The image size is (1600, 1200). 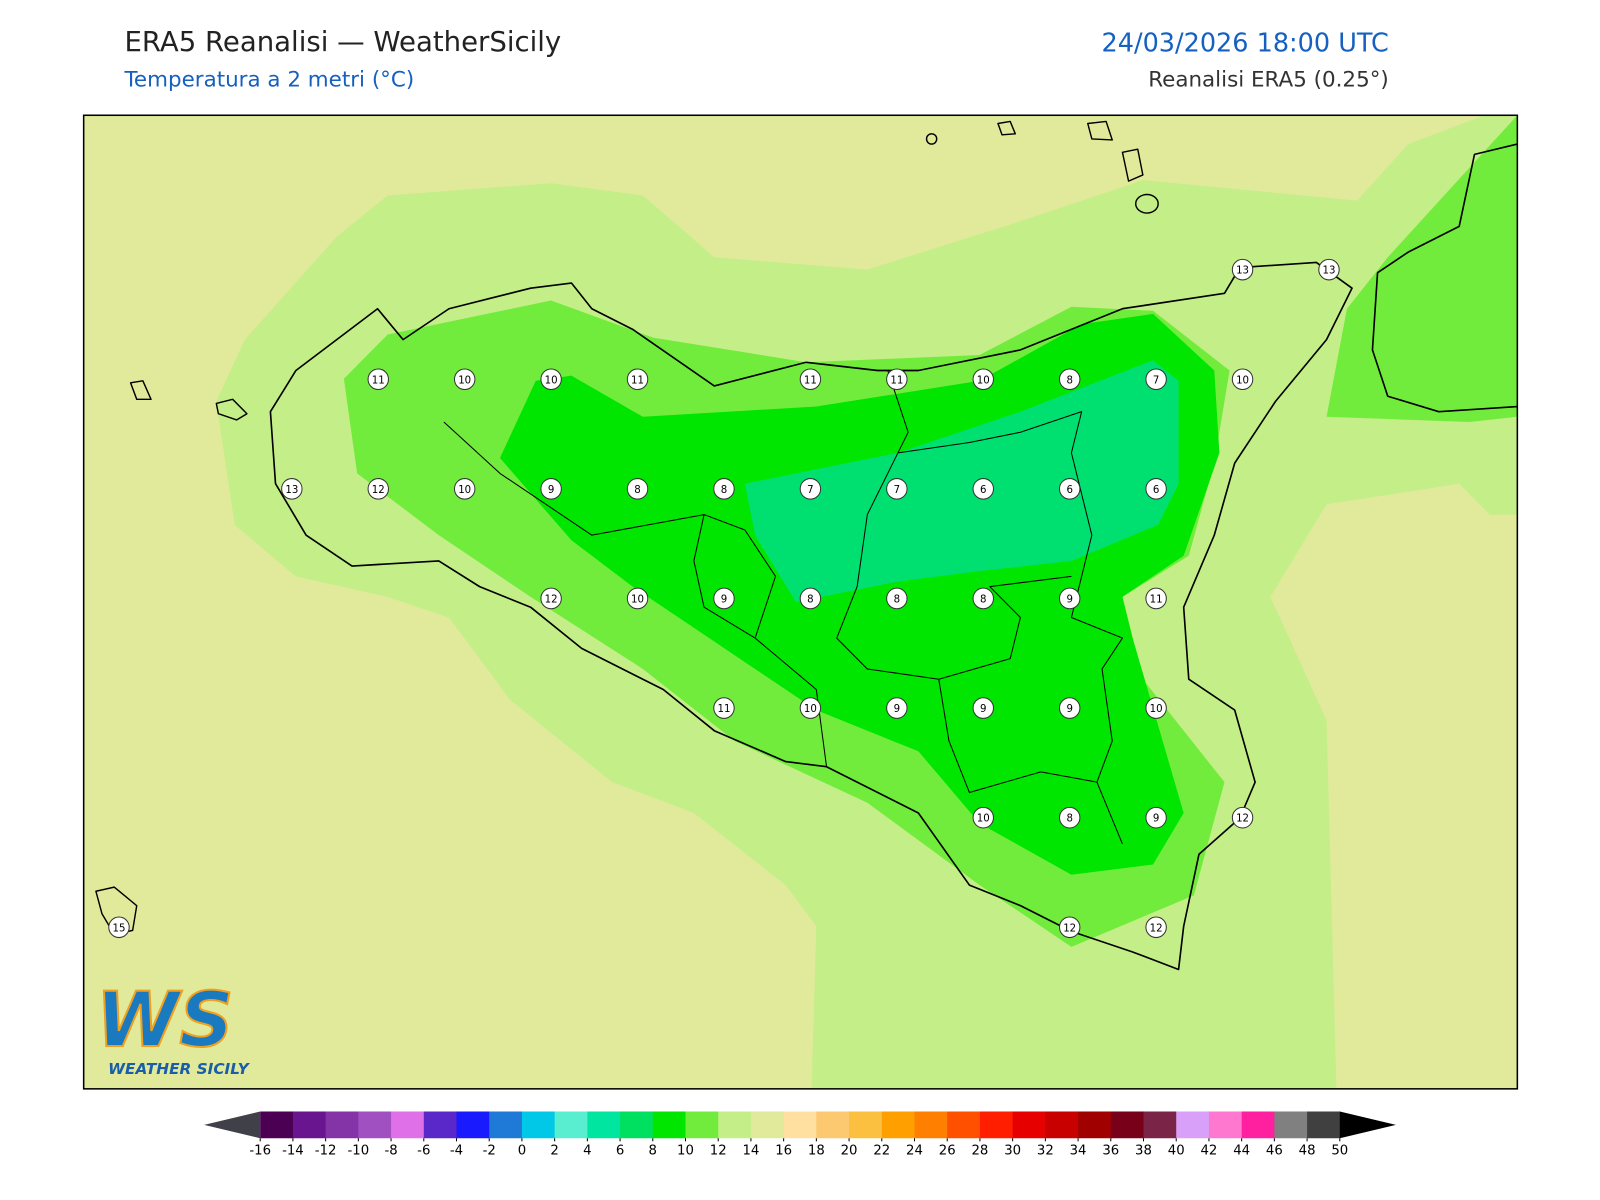 What do you see at coordinates (522, 1151) in the screenshot?
I see `colorbar-tick-label: 0` at bounding box center [522, 1151].